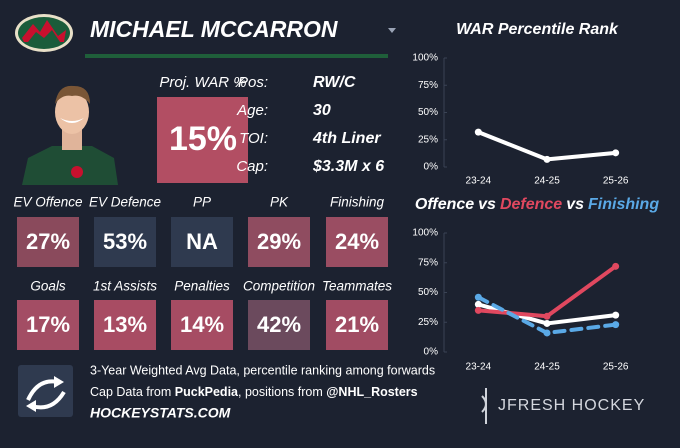 This screenshot has height=448, width=680. Describe the element at coordinates (623, 204) in the screenshot. I see `legend-entry: Finishing` at that location.